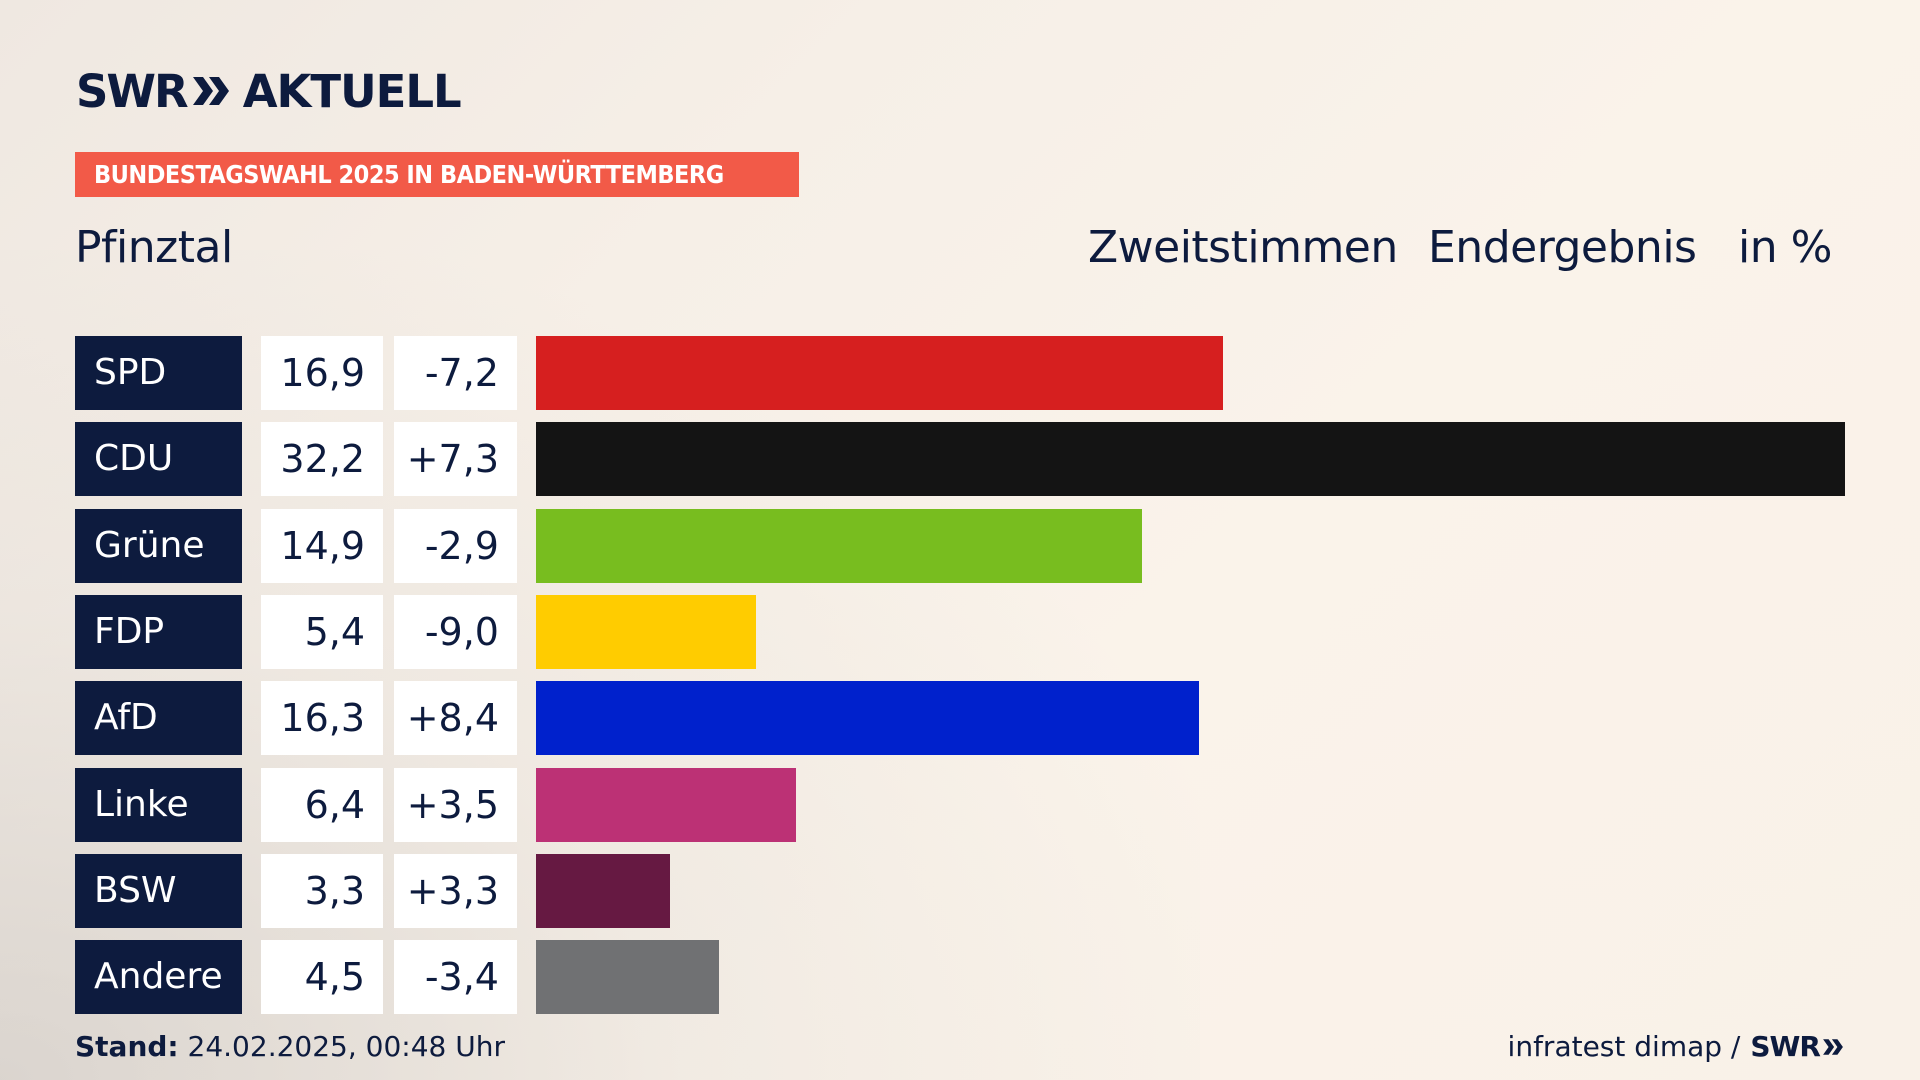 This screenshot has width=1920, height=1080. I want to click on value-label: 6,4, so click(322, 805).